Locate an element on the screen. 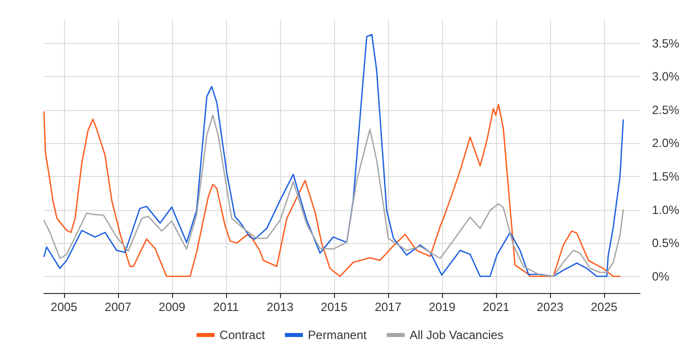 This screenshot has height=350, width=700. x-tick-label: 2015 is located at coordinates (334, 307).